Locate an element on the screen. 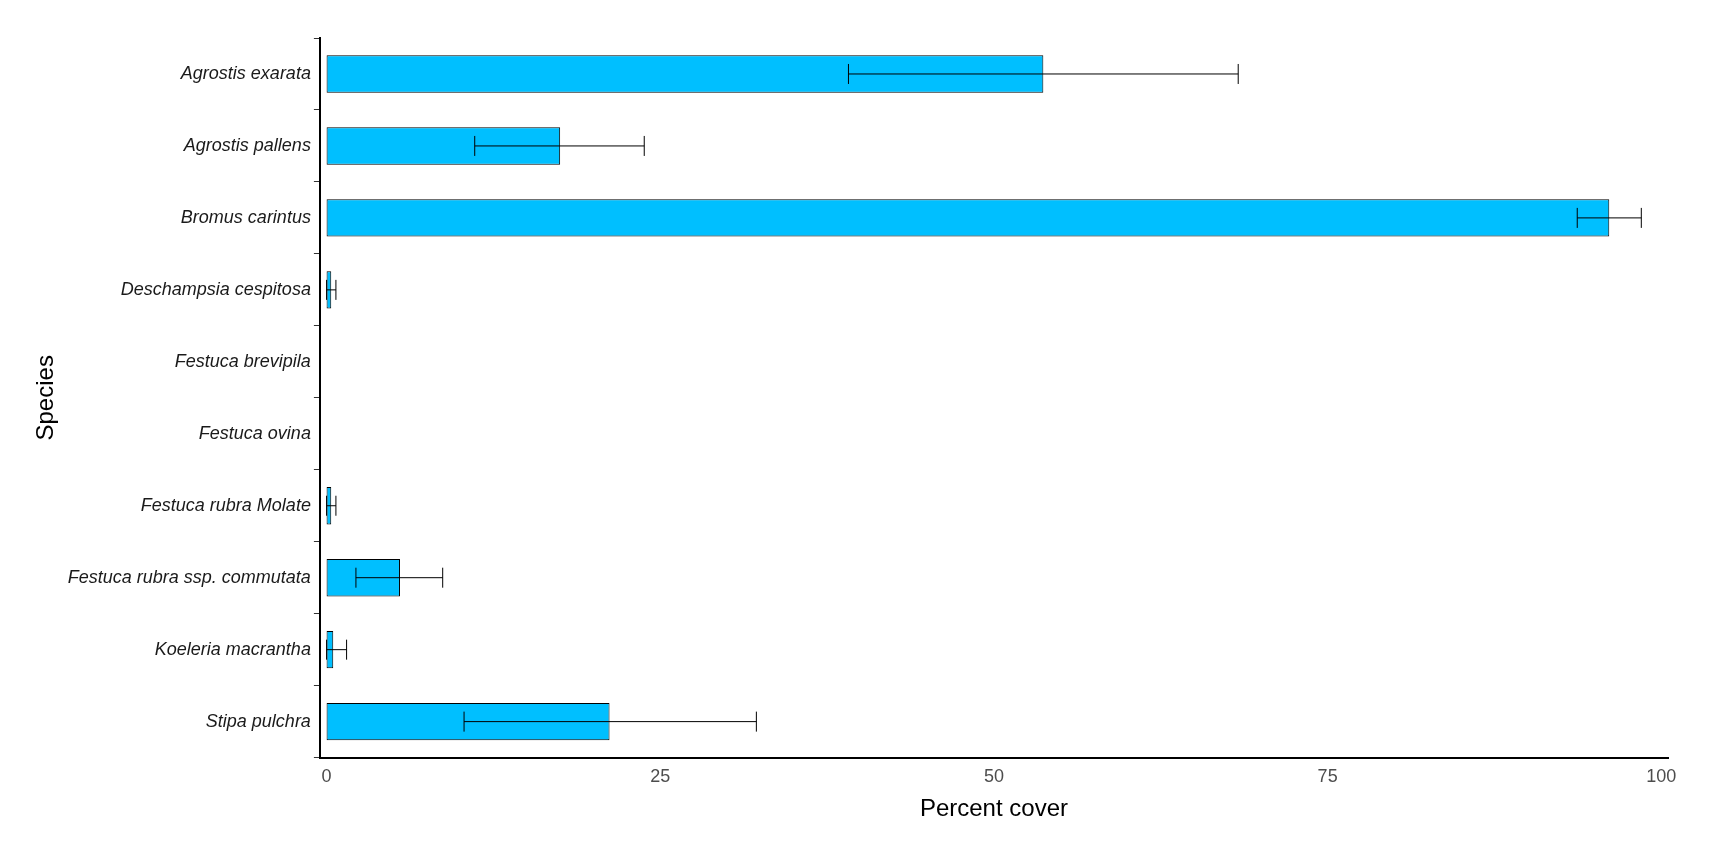 This screenshot has height=862, width=1718. y-tick-label: Festuca rubra Molate is located at coordinates (225, 504).